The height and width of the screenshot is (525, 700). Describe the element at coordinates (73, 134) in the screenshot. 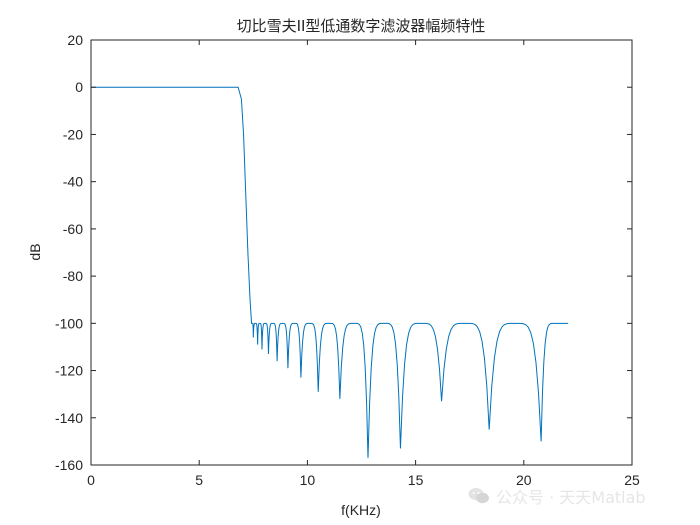

I see `y-tick-label: -20` at that location.